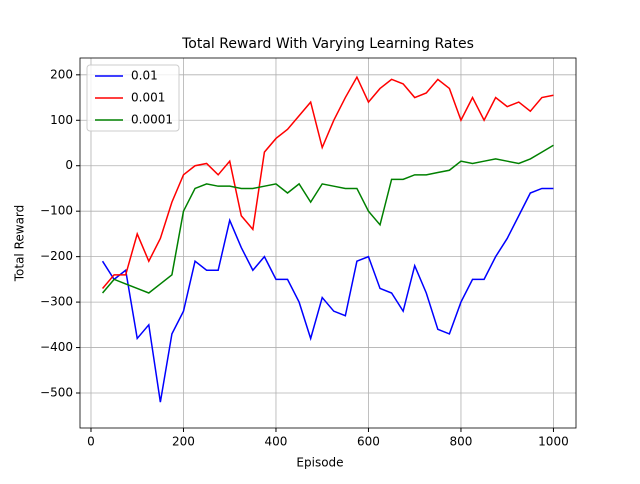 The image size is (640, 484). I want to click on y-tick-label: 100, so click(61, 120).